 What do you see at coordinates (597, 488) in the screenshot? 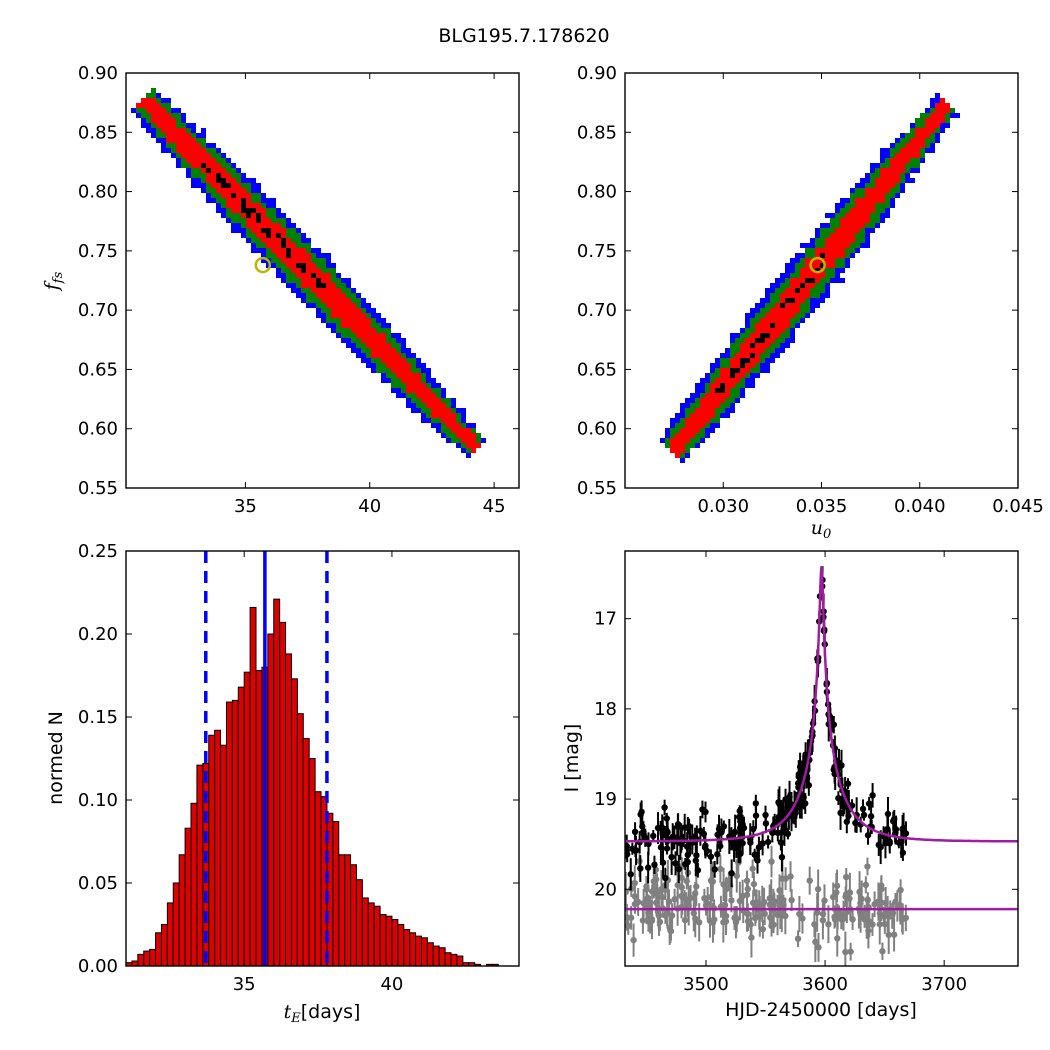
I see `u0-fs-ytick-label: 0.55` at bounding box center [597, 488].